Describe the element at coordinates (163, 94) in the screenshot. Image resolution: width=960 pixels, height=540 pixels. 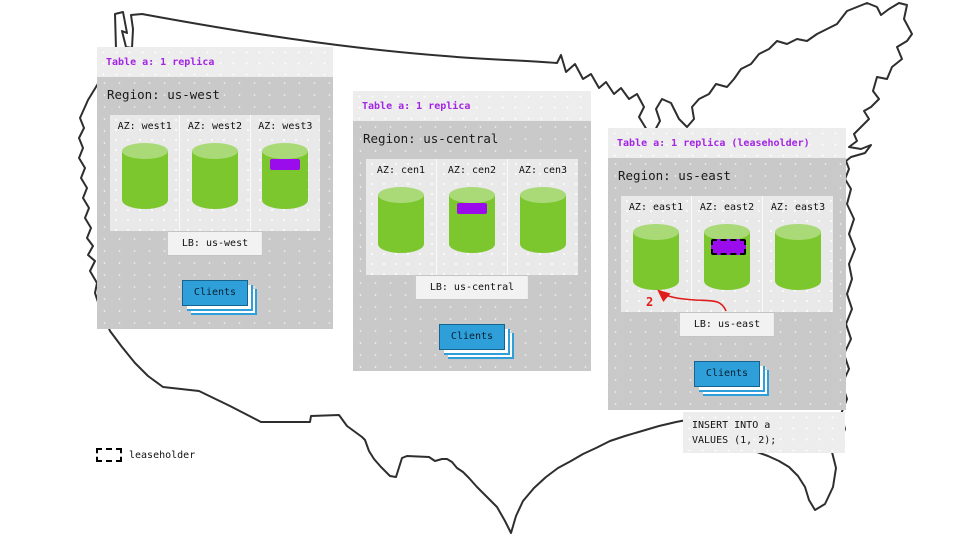
I see `region-title: Region: us-west` at that location.